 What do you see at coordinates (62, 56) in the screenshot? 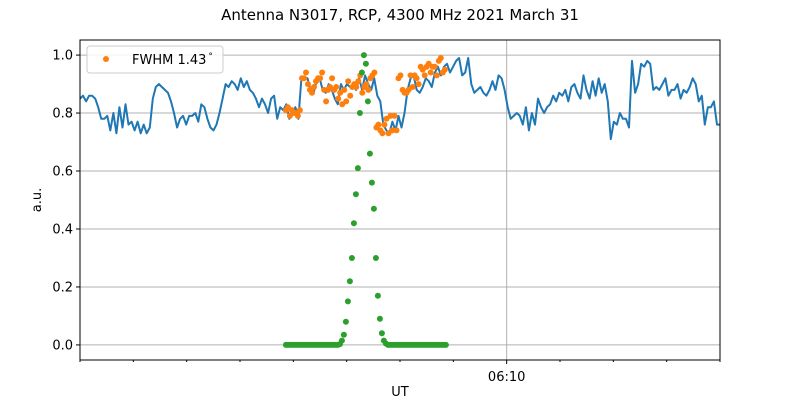
I see `y-tick-label: 1.0` at bounding box center [62, 56].